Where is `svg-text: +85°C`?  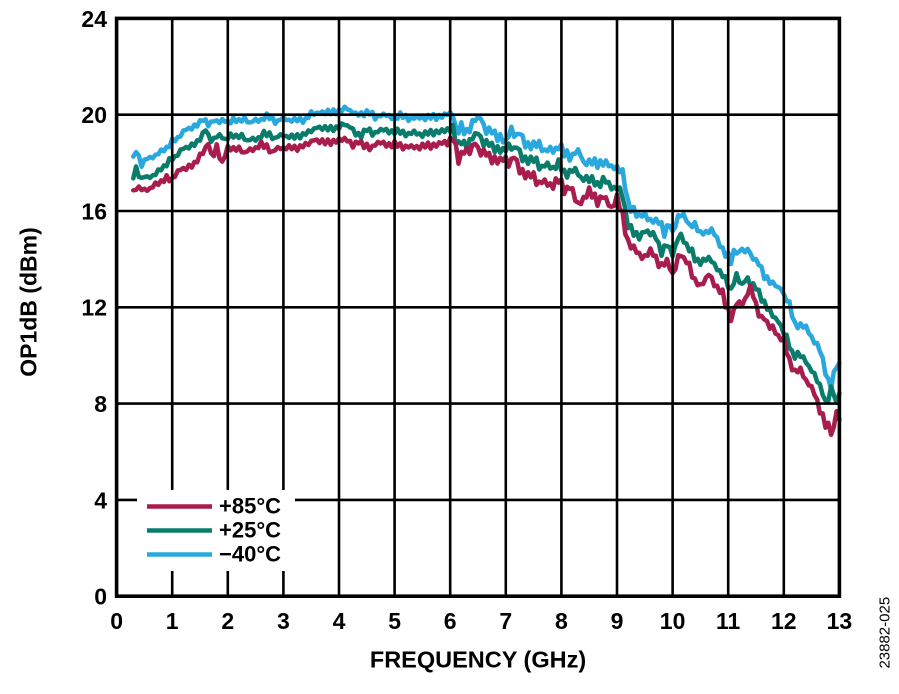 svg-text: +85°C is located at coordinates (250, 506).